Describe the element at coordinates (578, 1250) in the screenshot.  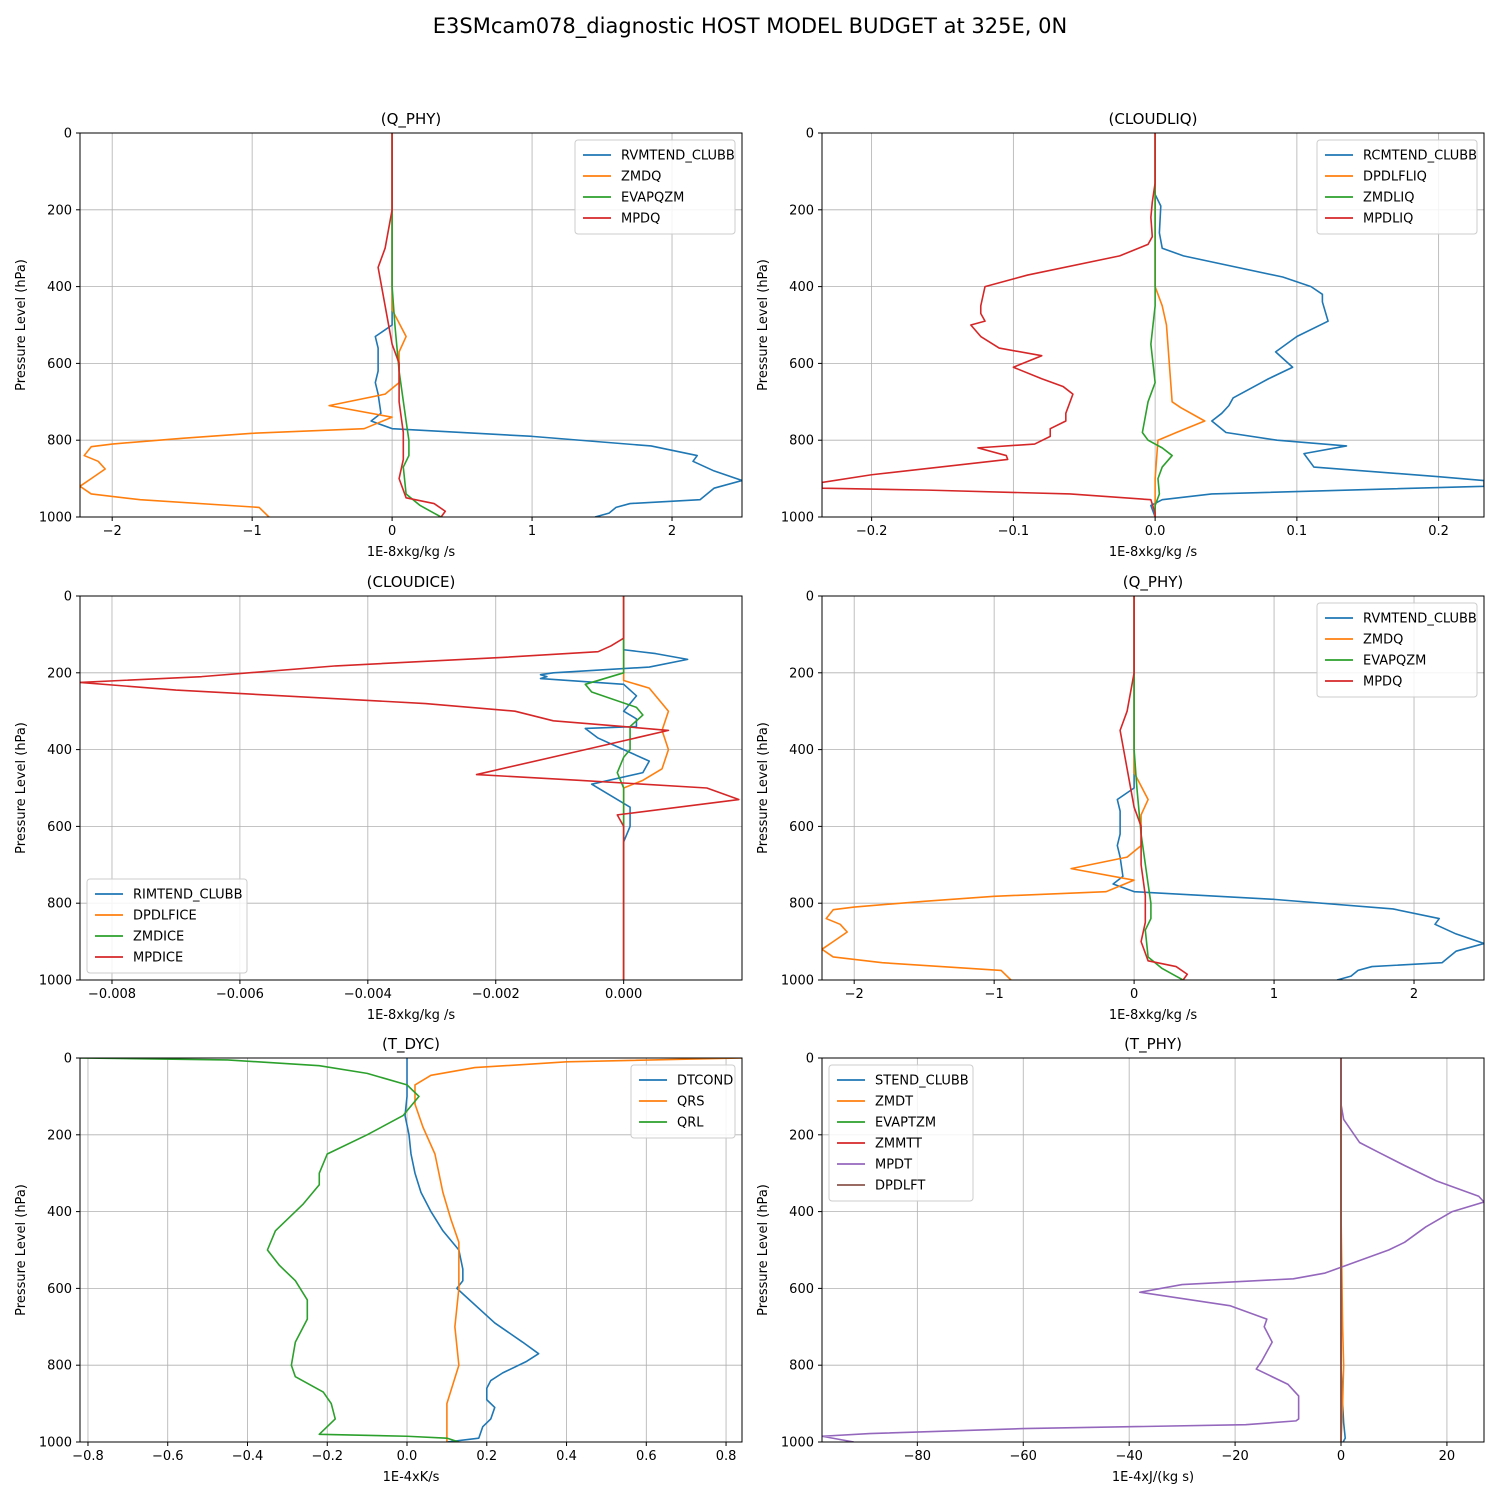
I see `series-line-qrs` at that location.